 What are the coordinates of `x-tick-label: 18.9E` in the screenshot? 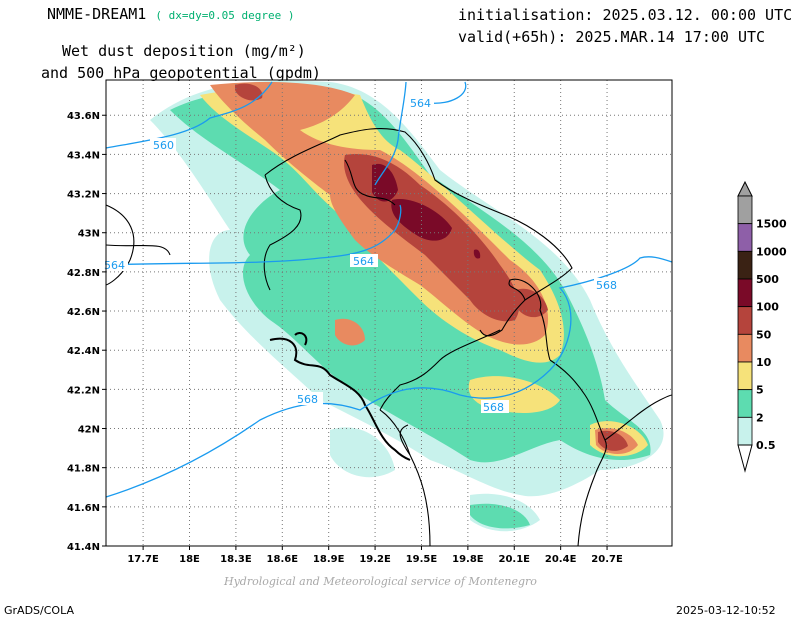 It's located at (329, 559).